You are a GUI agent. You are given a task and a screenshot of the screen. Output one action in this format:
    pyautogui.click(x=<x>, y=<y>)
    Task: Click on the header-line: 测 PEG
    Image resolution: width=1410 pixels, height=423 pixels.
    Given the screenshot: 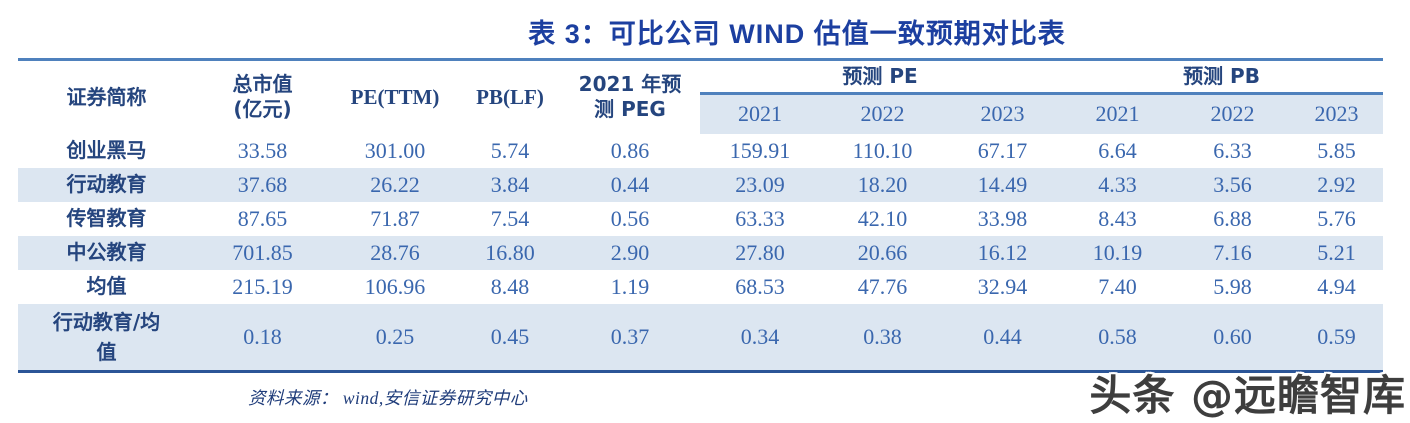 What is the action you would take?
    pyautogui.click(x=630, y=109)
    